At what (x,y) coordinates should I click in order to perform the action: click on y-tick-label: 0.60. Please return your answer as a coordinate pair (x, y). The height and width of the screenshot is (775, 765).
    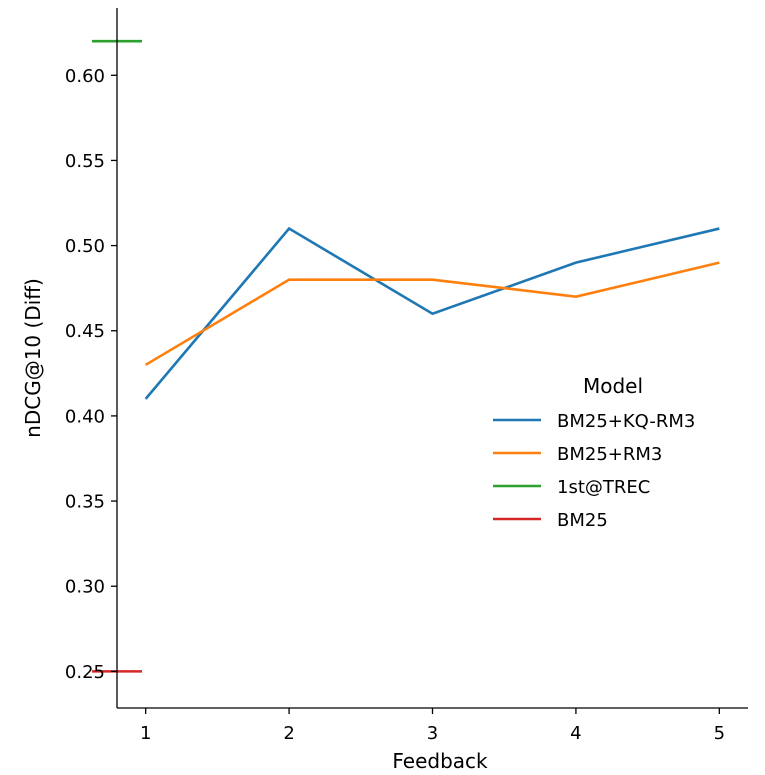
    Looking at the image, I should click on (85, 76).